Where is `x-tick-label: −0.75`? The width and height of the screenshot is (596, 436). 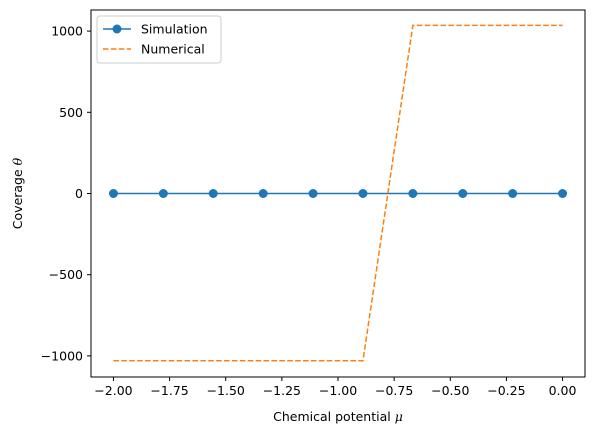
x-tick-label: −0.75 is located at coordinates (394, 390).